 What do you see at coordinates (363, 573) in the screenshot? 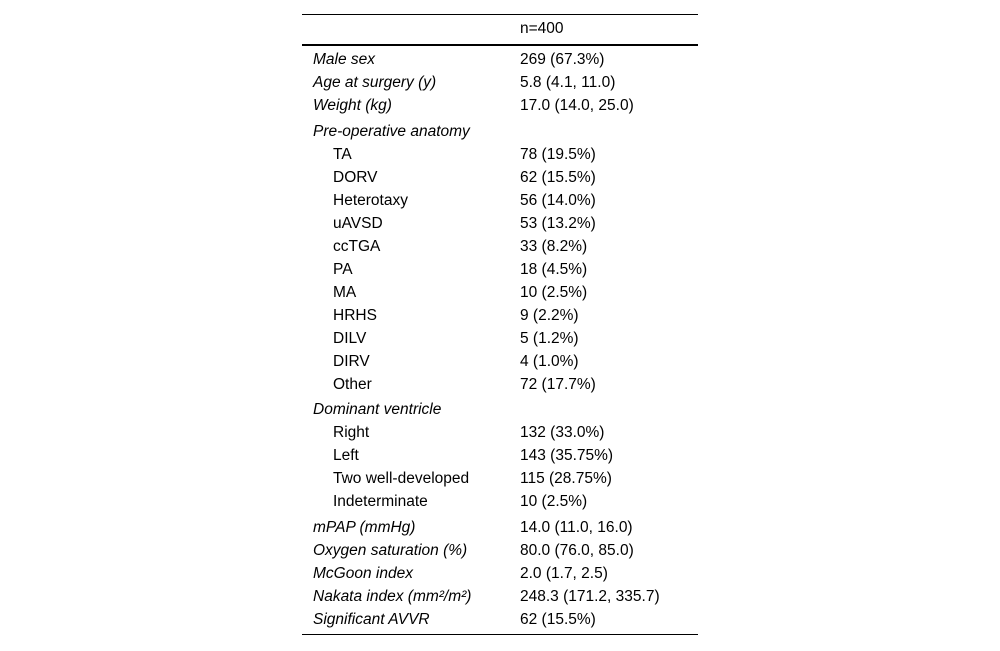
I see `row-label: McGoon index` at bounding box center [363, 573].